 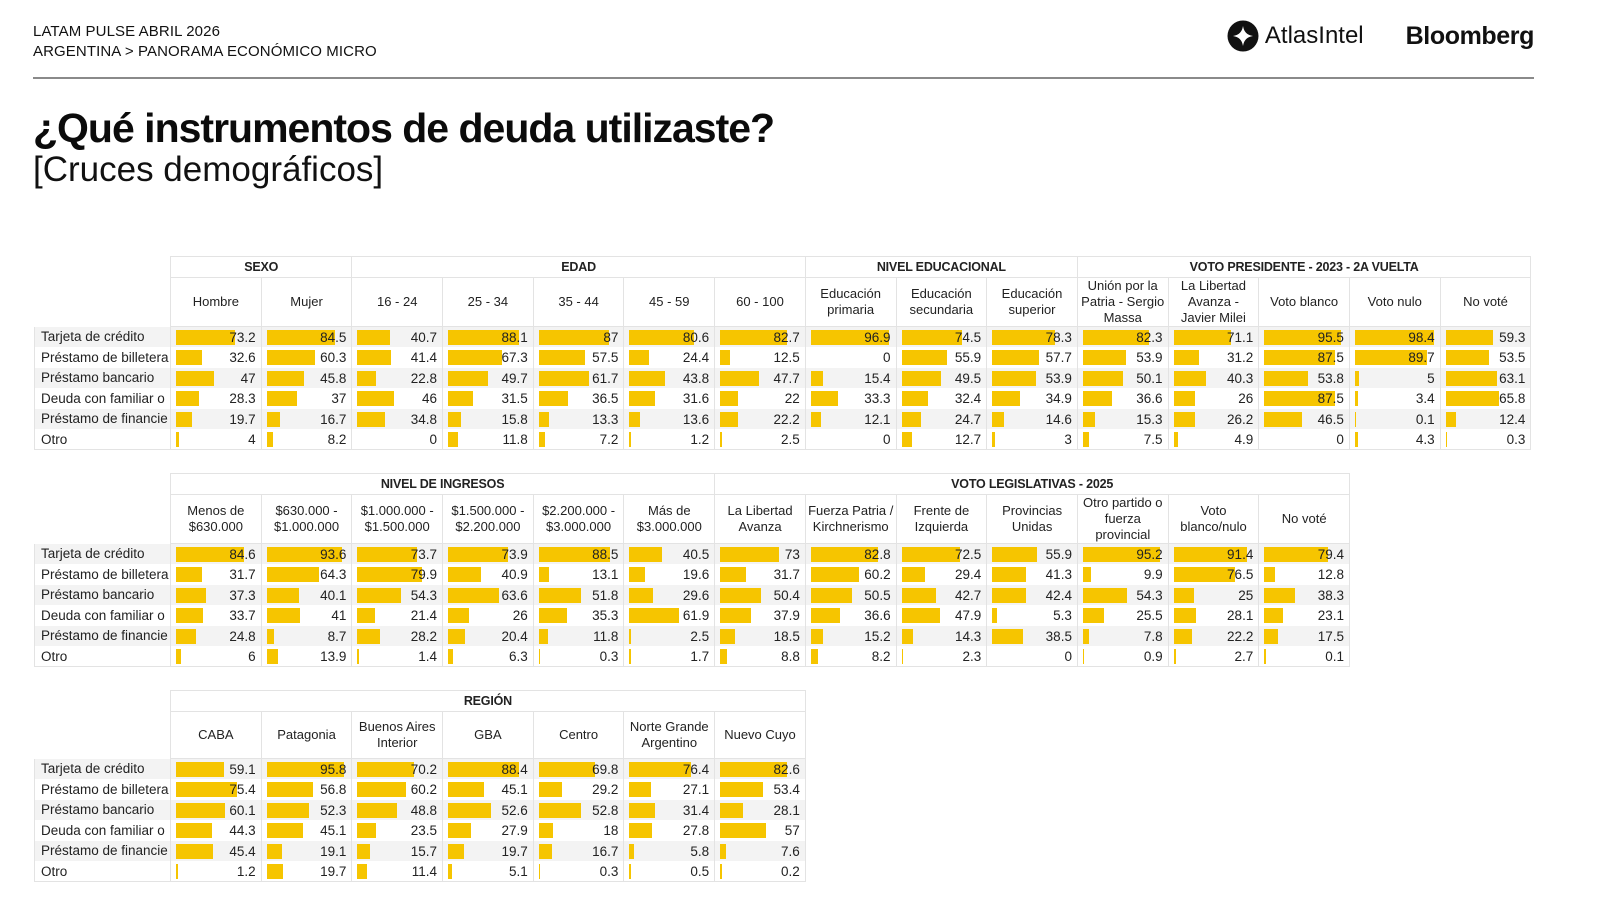 I want to click on value-label: 22.8, so click(x=424, y=378).